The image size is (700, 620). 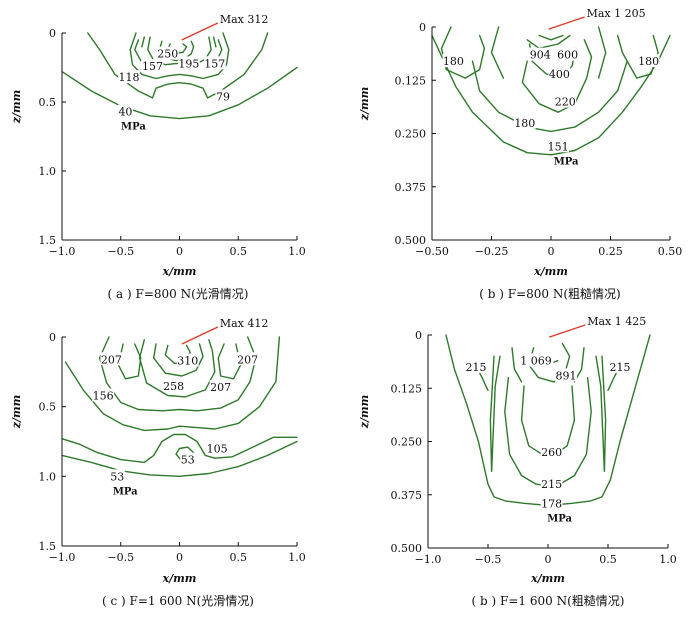 I want to click on x-tick-label: −0.5, so click(x=120, y=557).